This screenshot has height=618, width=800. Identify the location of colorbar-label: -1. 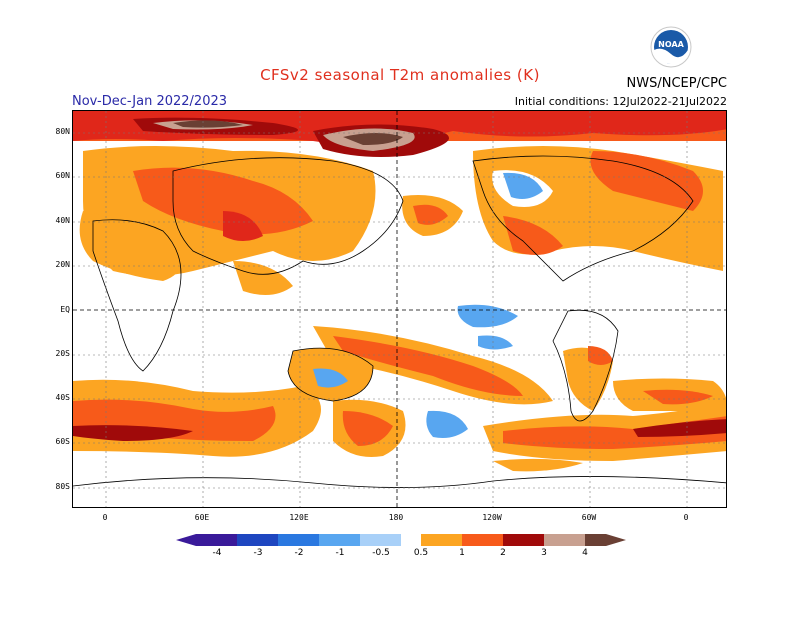
(340, 553).